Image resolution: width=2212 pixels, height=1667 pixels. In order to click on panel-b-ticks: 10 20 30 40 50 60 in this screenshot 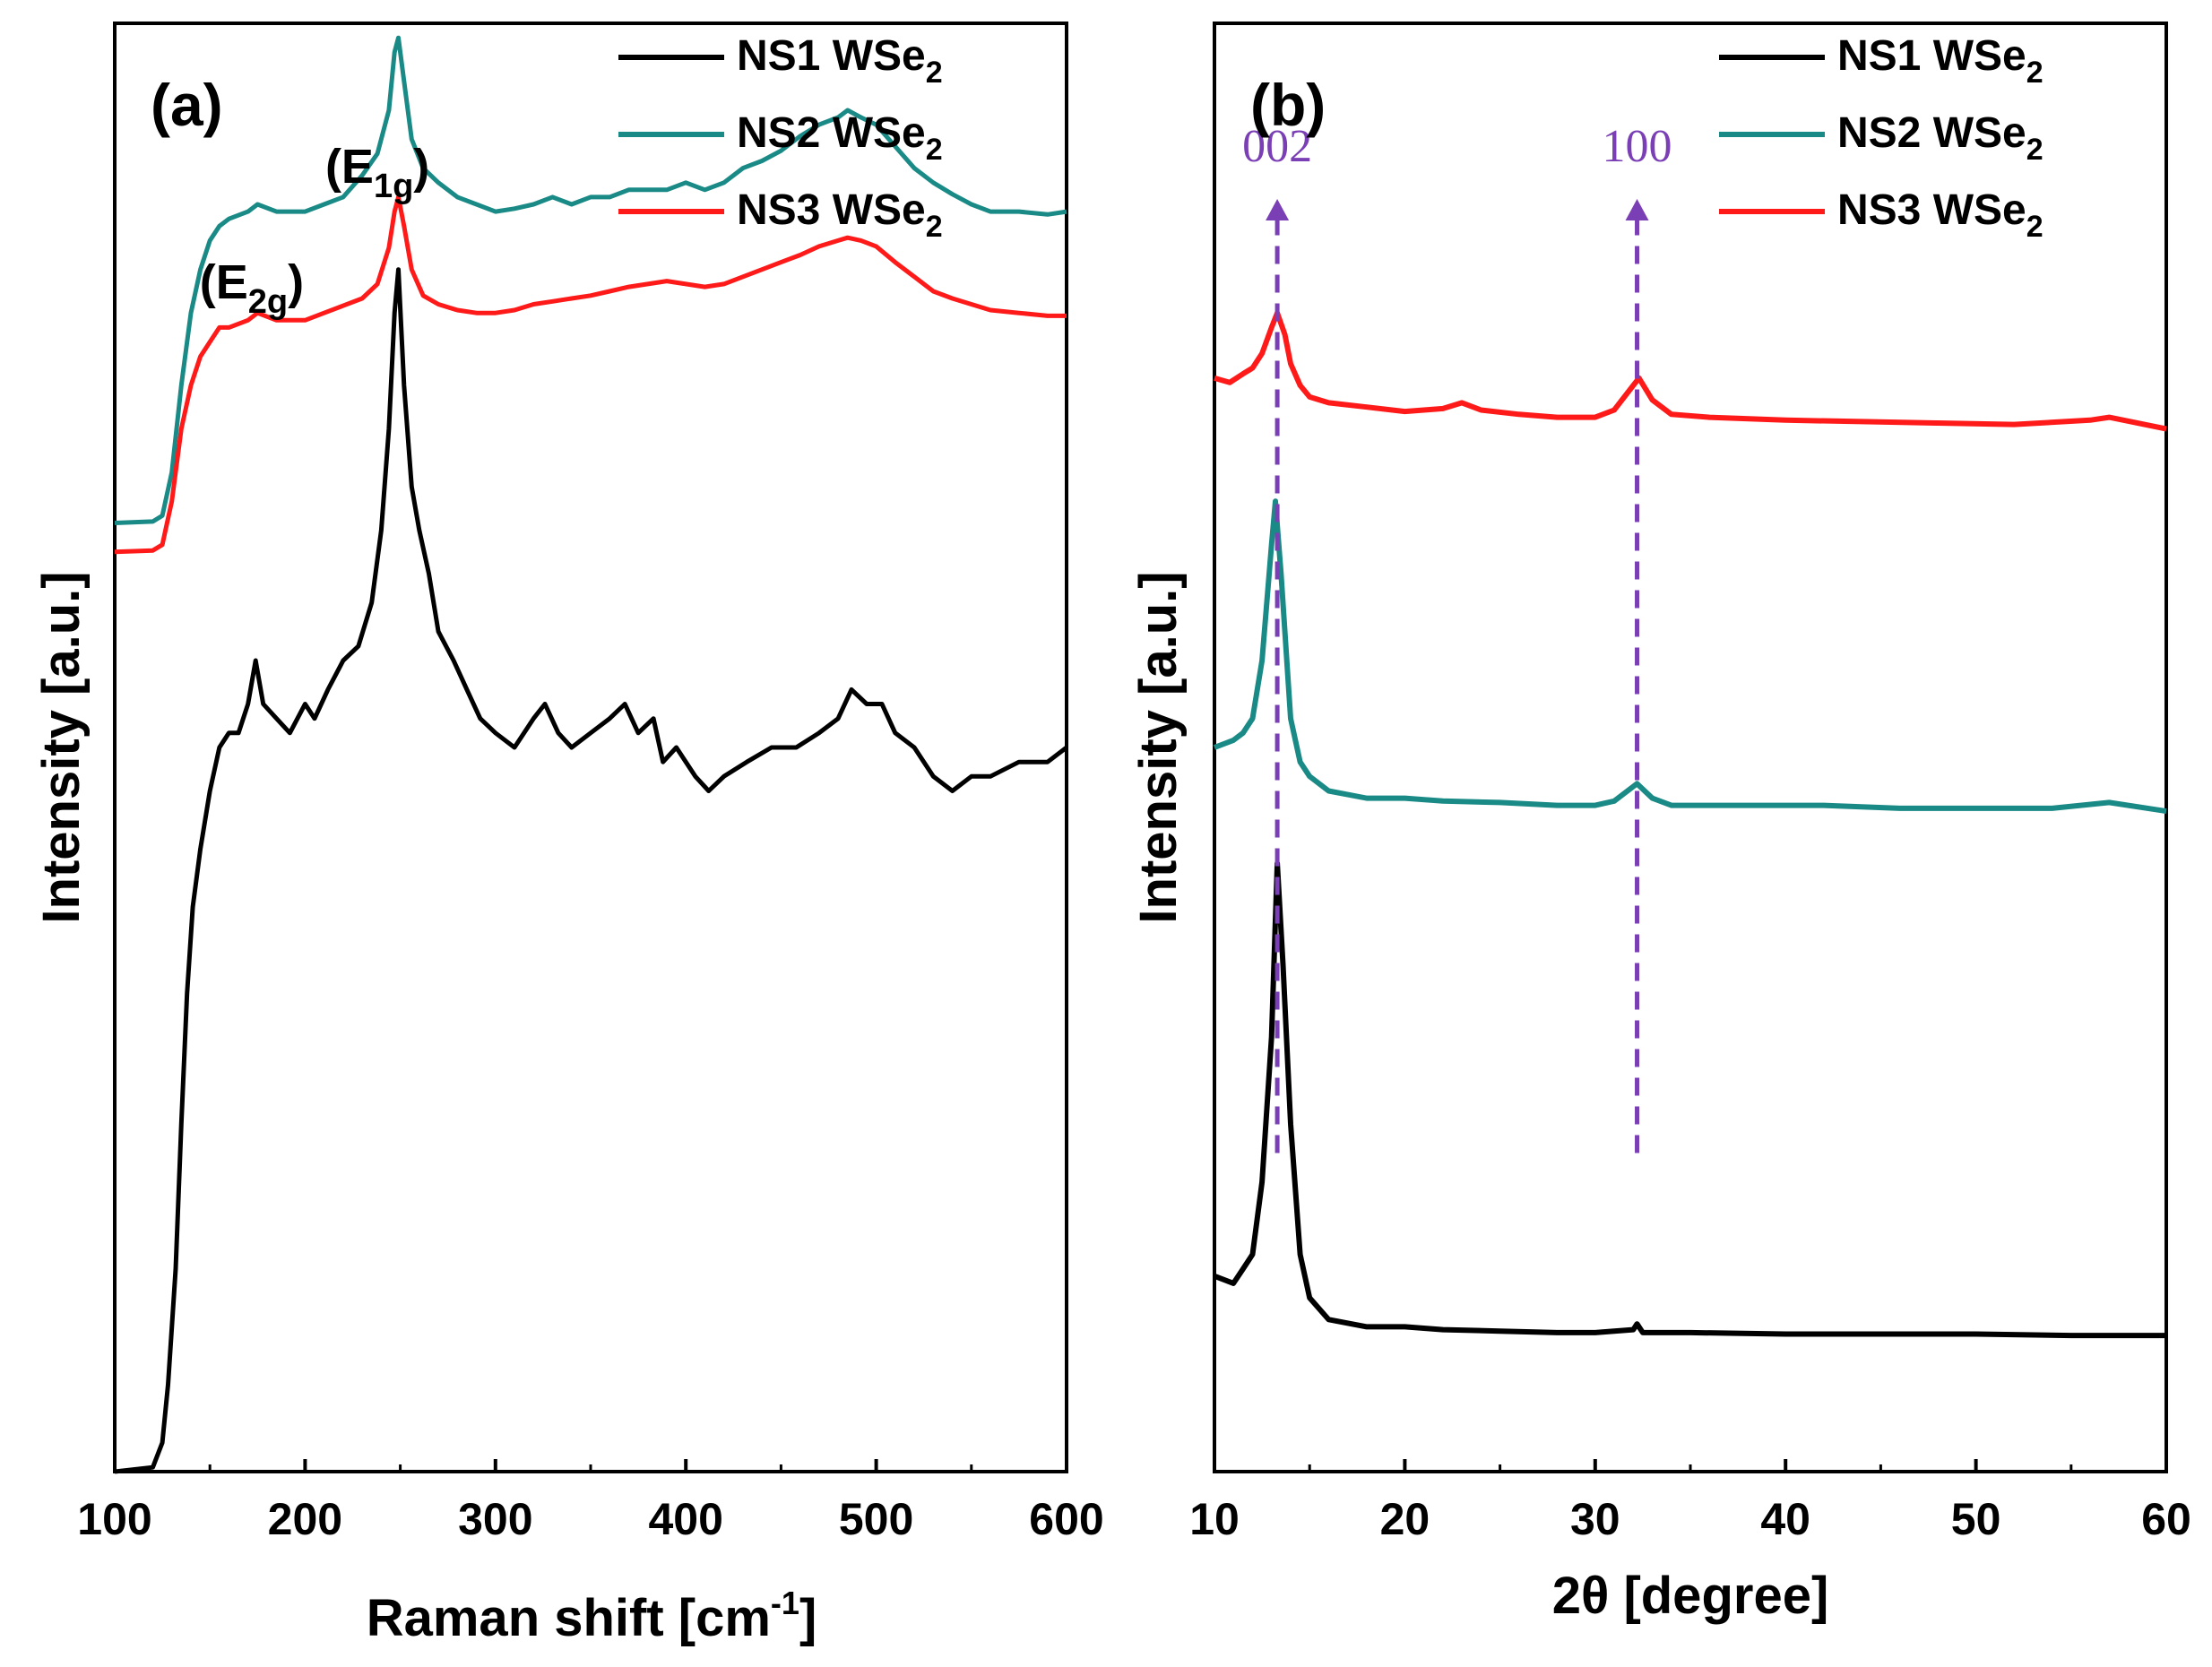, I will do `click(1690, 1502)`.